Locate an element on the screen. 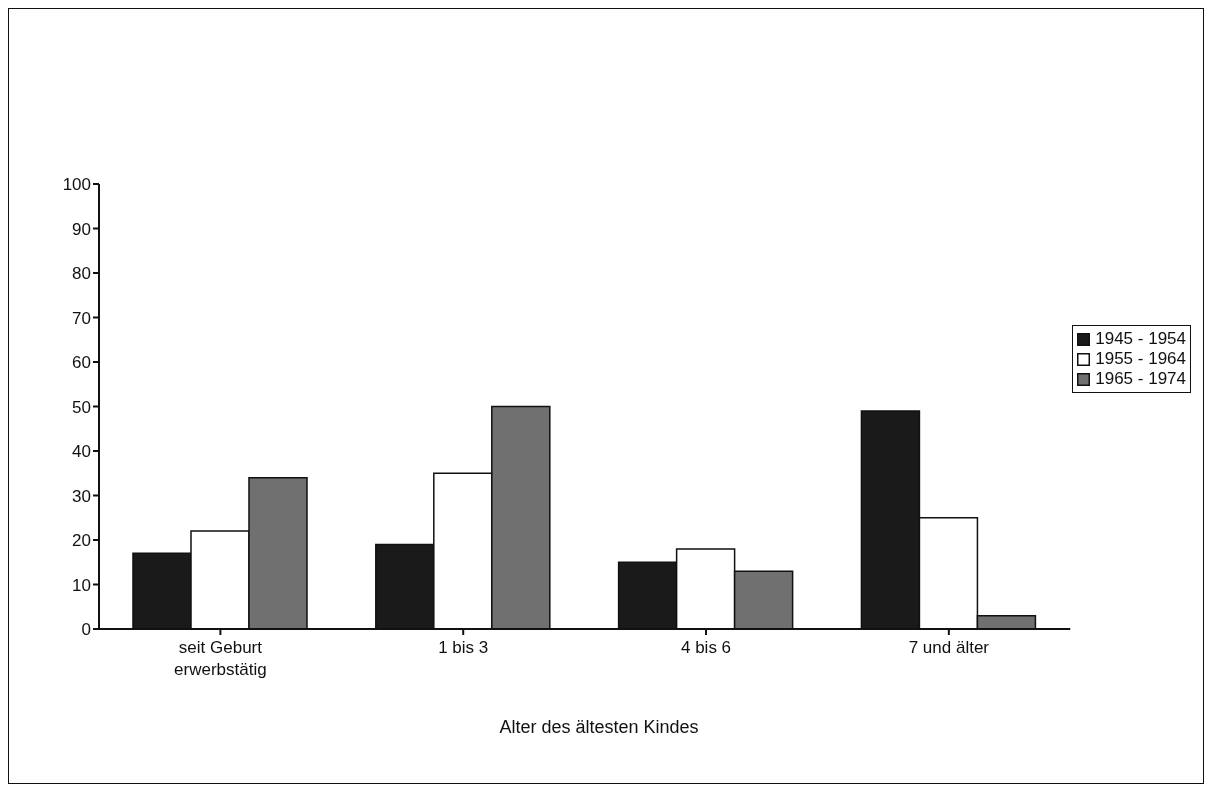 The height and width of the screenshot is (796, 1216). legend-label: 1955 - 1964 is located at coordinates (1140, 359).